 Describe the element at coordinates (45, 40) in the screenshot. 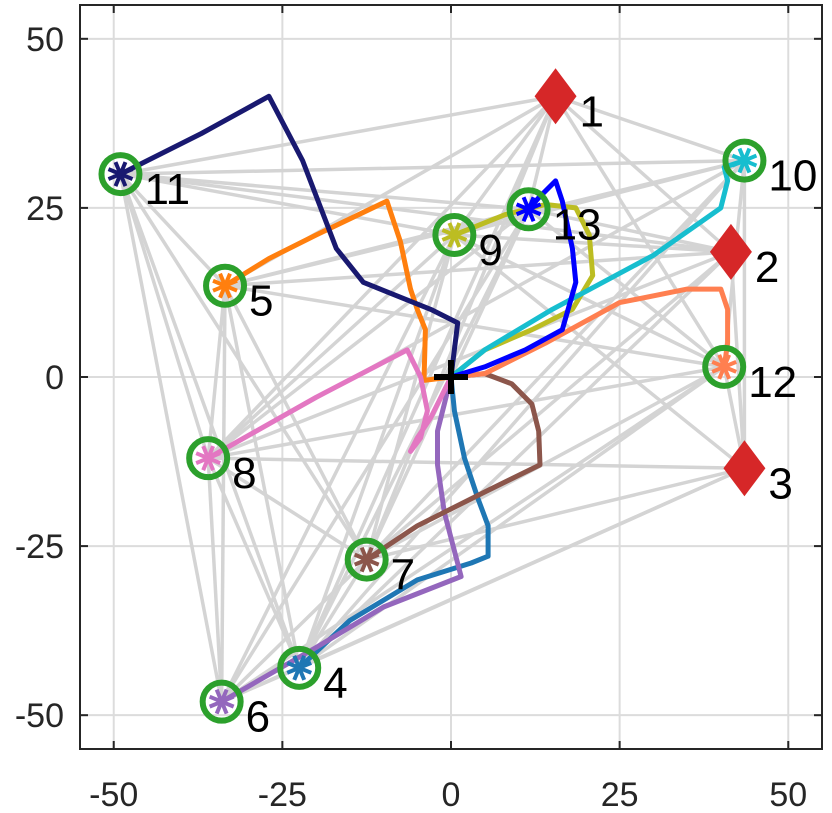

I see `y-tick-label: 50` at that location.